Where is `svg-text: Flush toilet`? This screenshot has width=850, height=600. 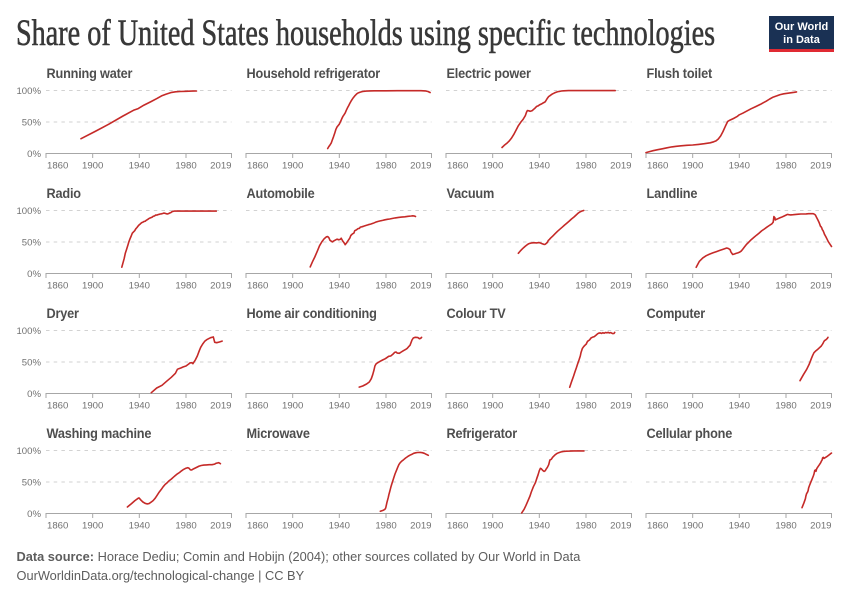 svg-text: Flush toilet is located at coordinates (680, 73).